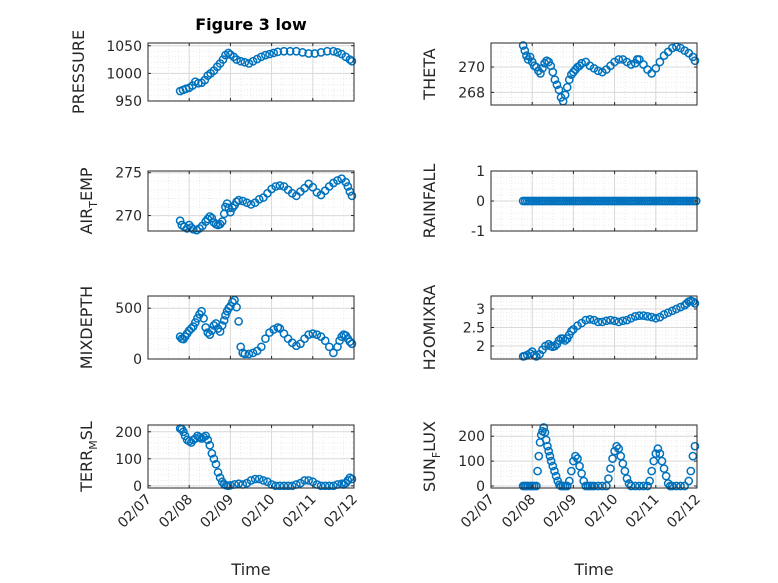  What do you see at coordinates (560, 512) in the screenshot?
I see `x-tick-label: 02/09` at bounding box center [560, 512].